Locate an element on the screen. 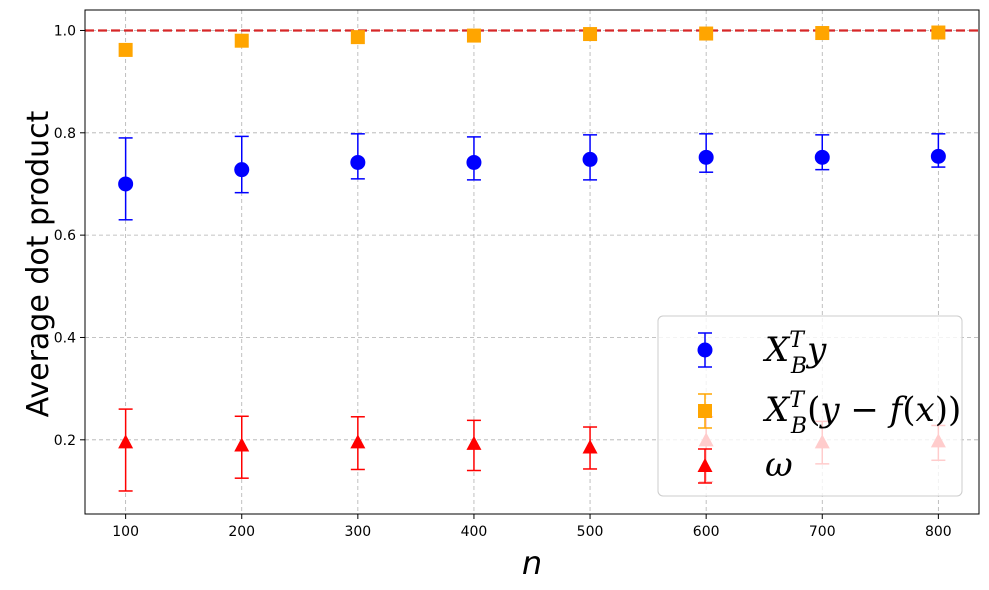 This screenshot has height=590, width=989. y-tick-label: 1.0 is located at coordinates (65, 31).